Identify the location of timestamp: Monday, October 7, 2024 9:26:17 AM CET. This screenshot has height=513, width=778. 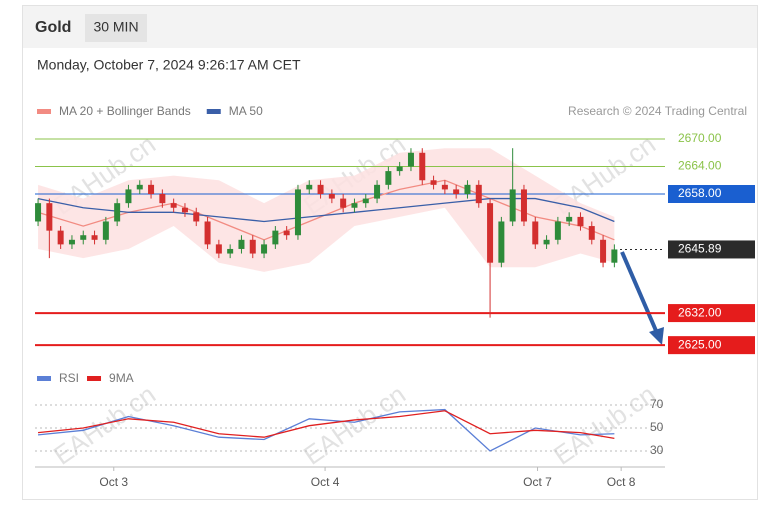
(169, 65).